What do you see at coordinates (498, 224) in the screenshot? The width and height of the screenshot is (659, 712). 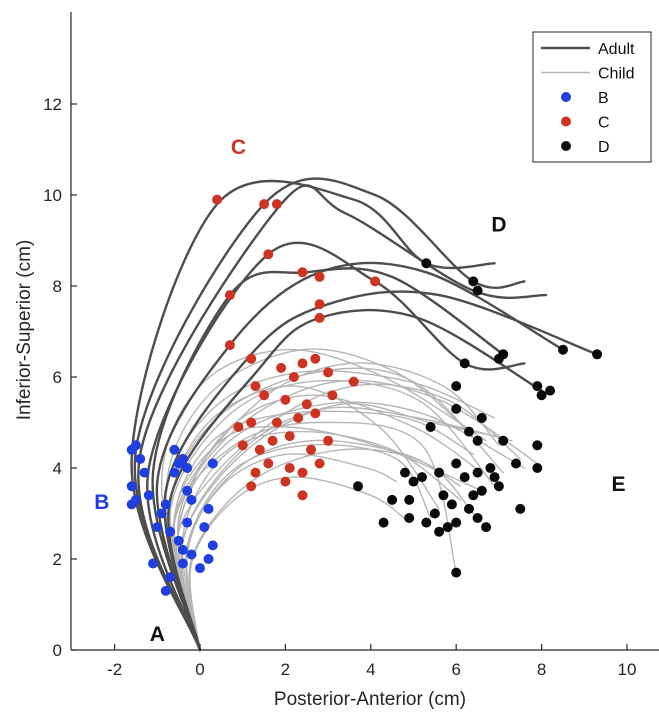 I see `annotation-d: D` at bounding box center [498, 224].